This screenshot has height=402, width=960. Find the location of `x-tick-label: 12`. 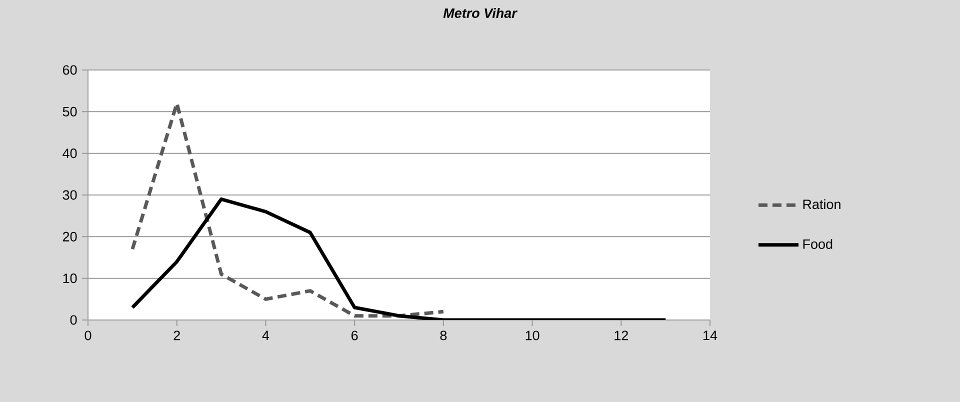

x-tick-label: 12 is located at coordinates (621, 335).